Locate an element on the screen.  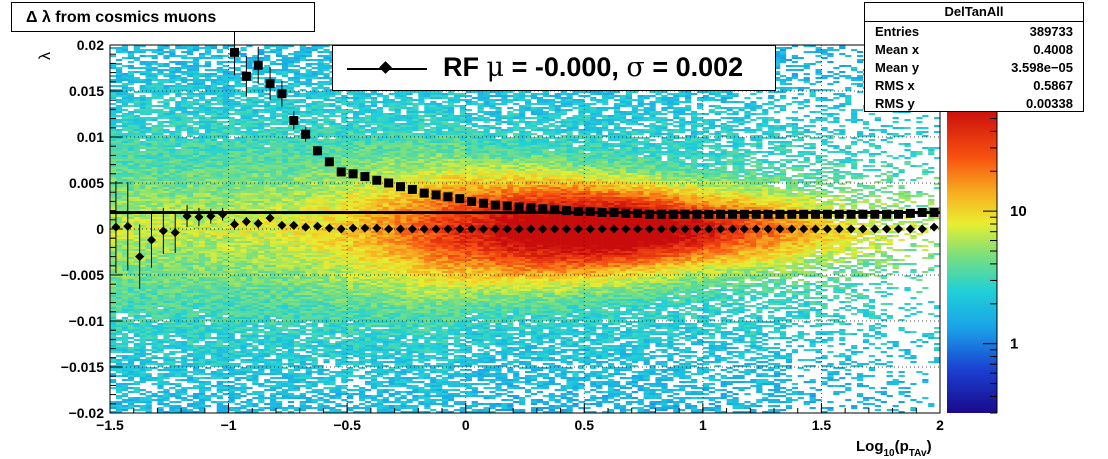
x-tick-label: 0 is located at coordinates (466, 425).